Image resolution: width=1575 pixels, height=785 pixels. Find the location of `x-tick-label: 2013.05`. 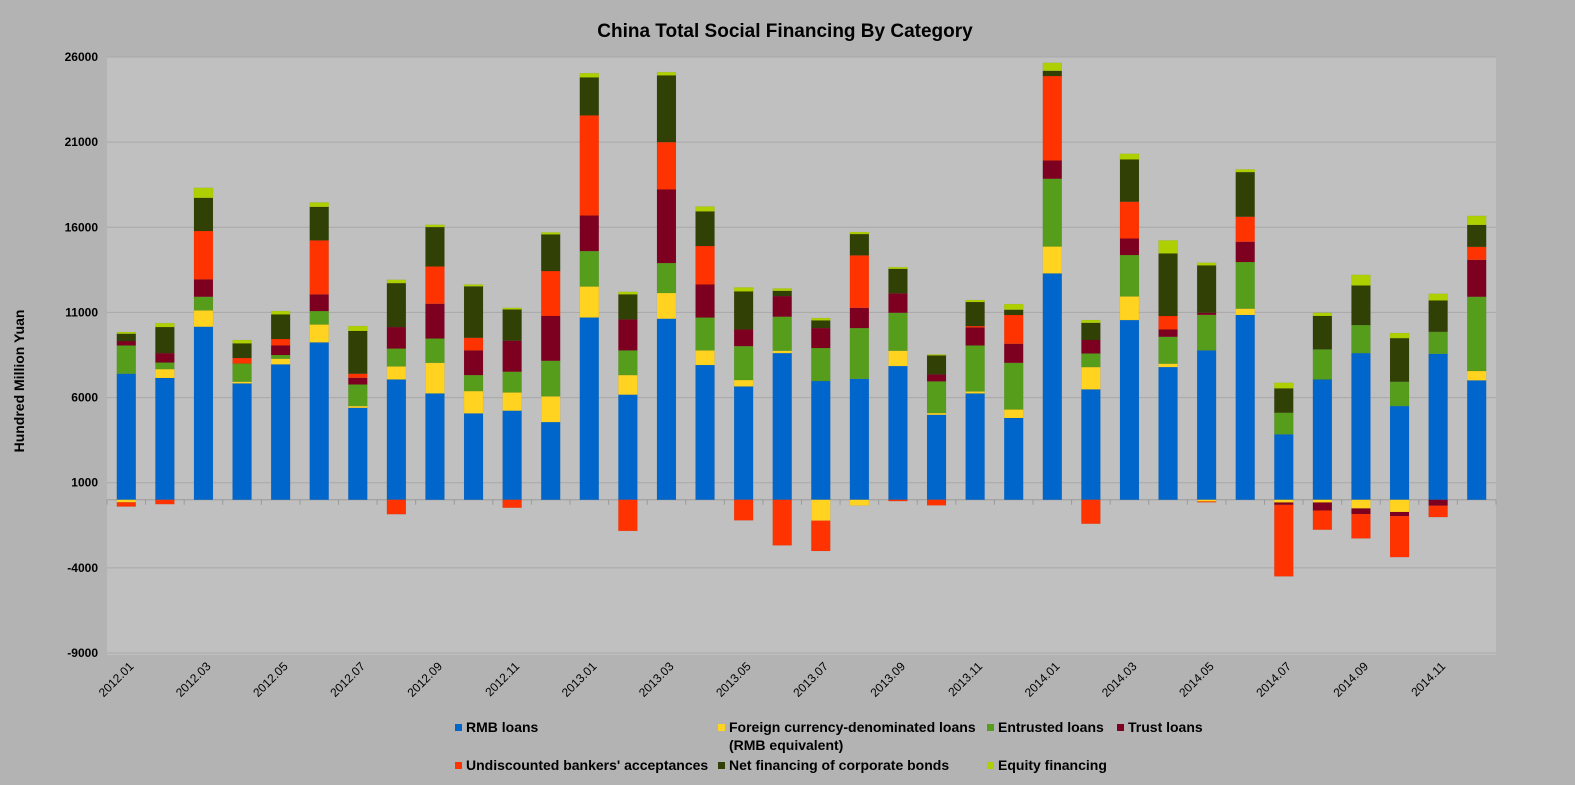

x-tick-label: 2013.05 is located at coordinates (733, 679).